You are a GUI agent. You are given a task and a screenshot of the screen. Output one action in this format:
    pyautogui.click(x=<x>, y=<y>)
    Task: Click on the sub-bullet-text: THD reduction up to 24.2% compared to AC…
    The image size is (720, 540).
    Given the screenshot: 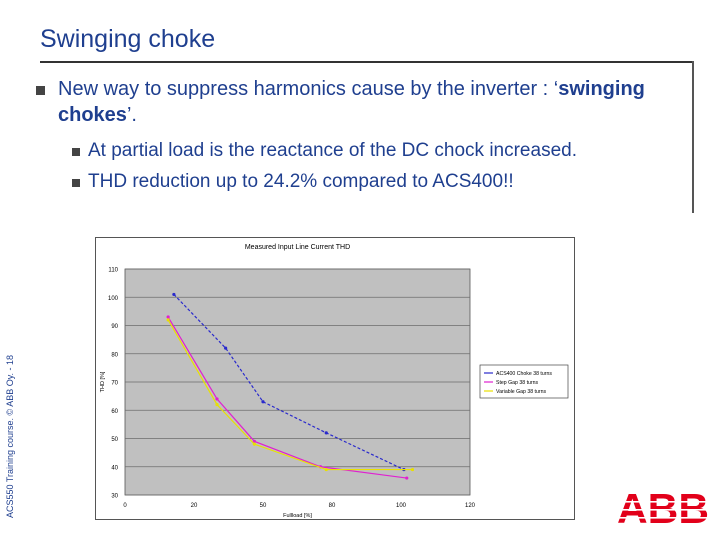 What is the action you would take?
    pyautogui.click(x=301, y=181)
    